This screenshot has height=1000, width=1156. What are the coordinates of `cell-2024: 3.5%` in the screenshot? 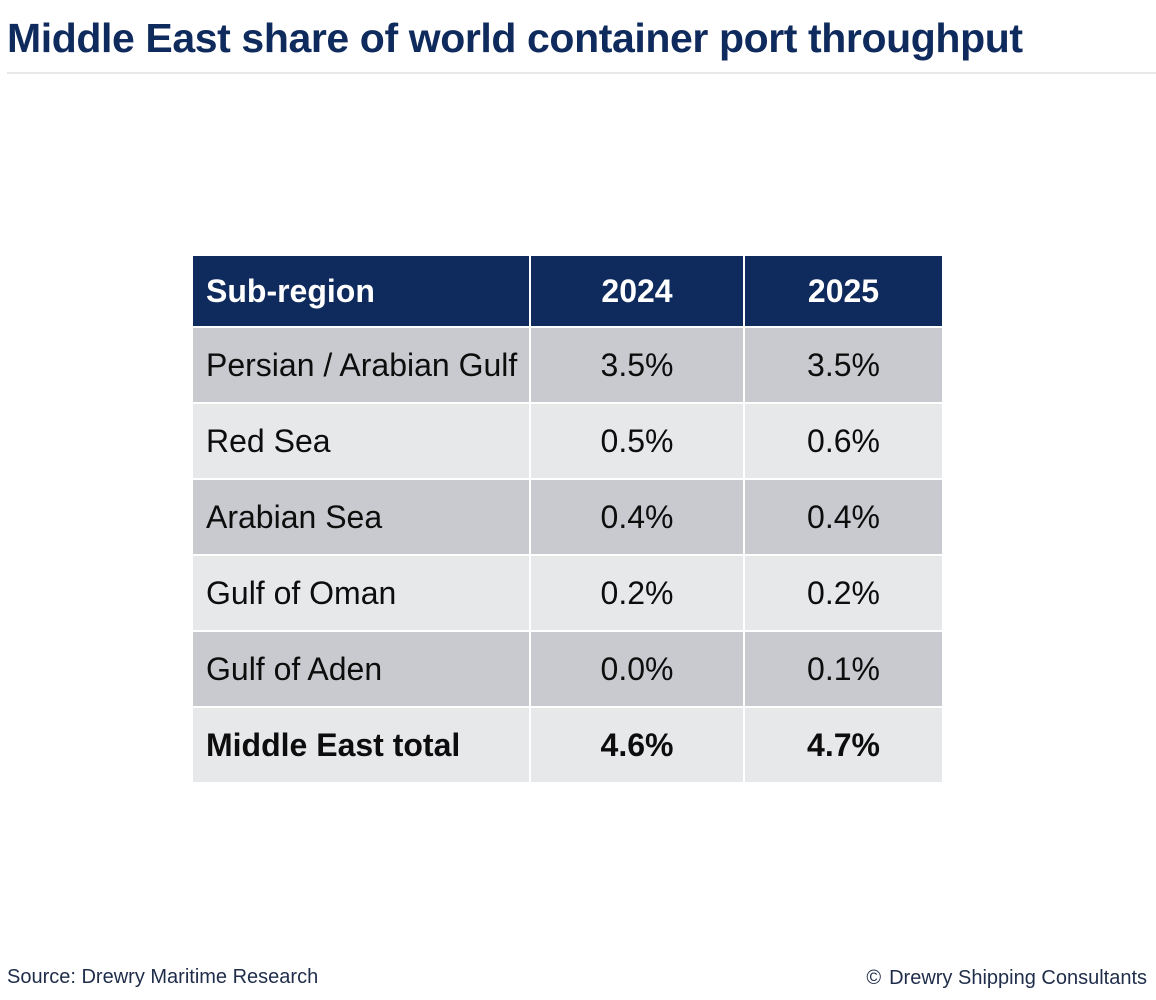 It's located at (637, 365).